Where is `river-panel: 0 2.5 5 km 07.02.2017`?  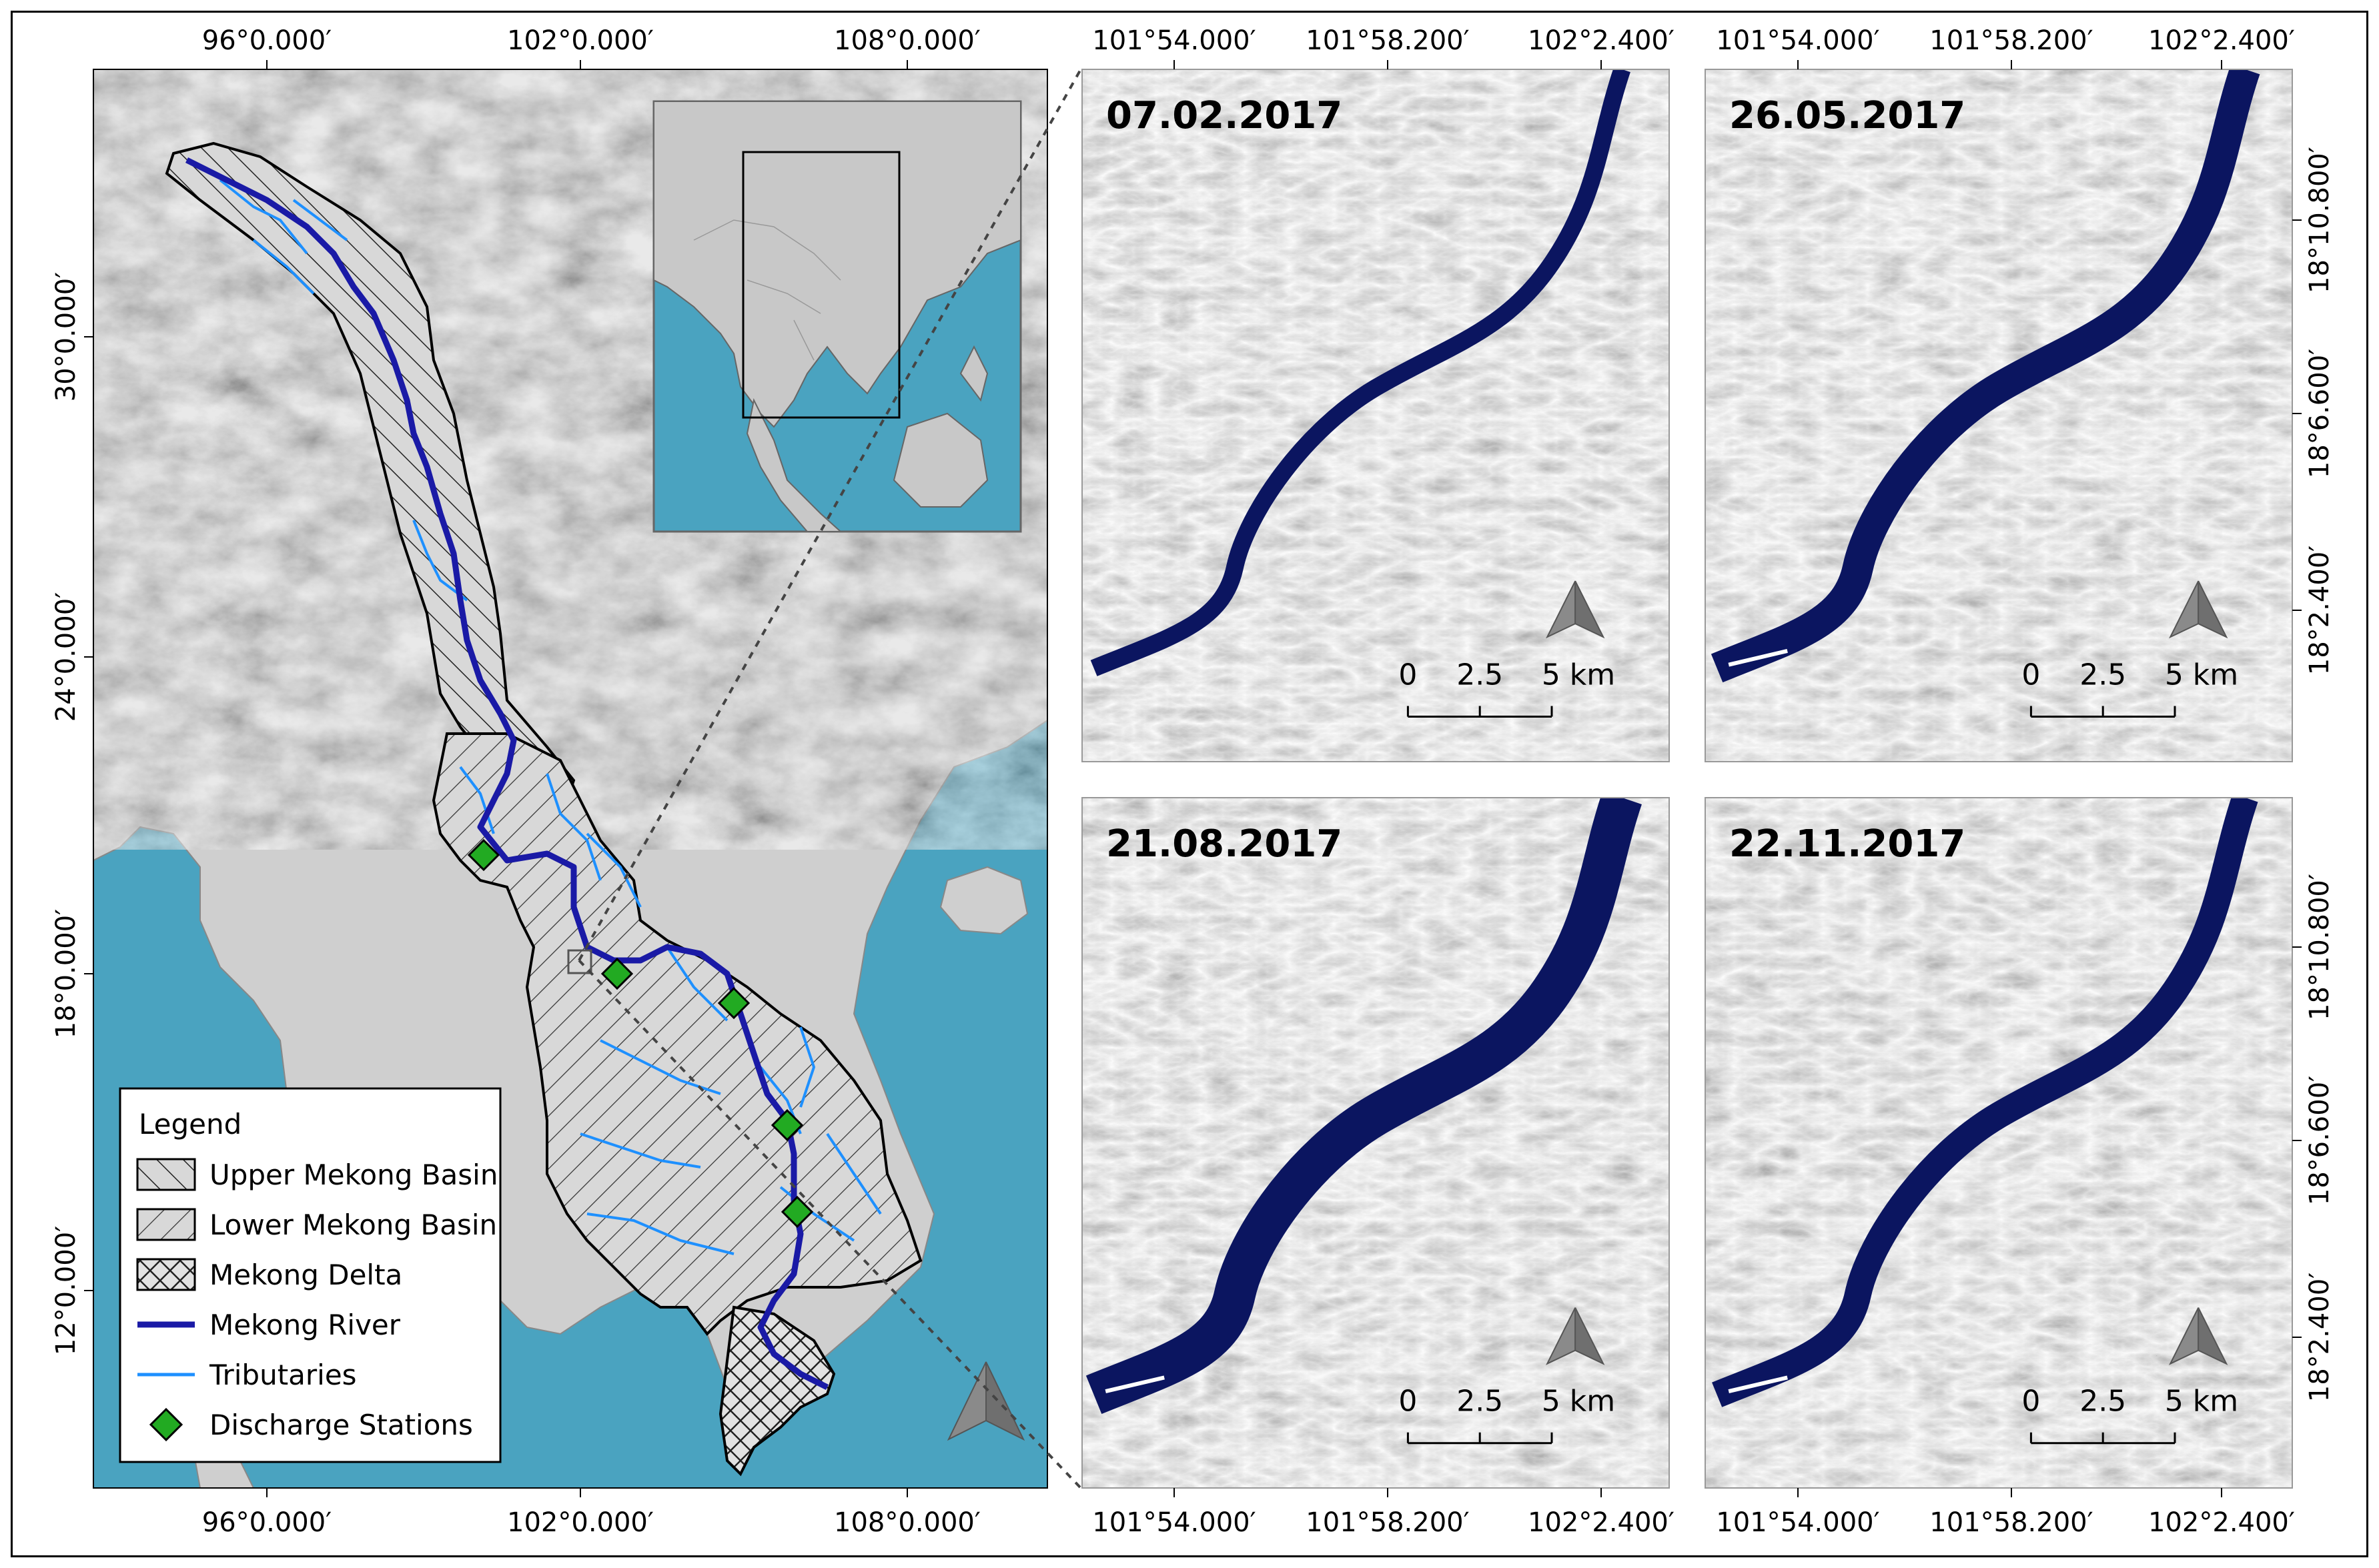
river-panel: 0 2.5 5 km 07.02.2017 is located at coordinates (1375, 415).